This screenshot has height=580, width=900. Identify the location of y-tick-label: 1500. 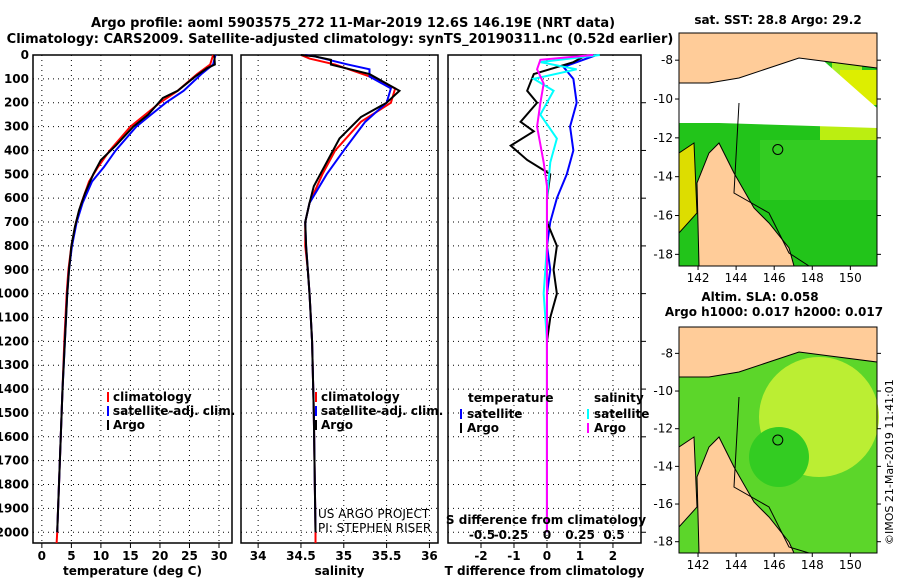
(14, 413).